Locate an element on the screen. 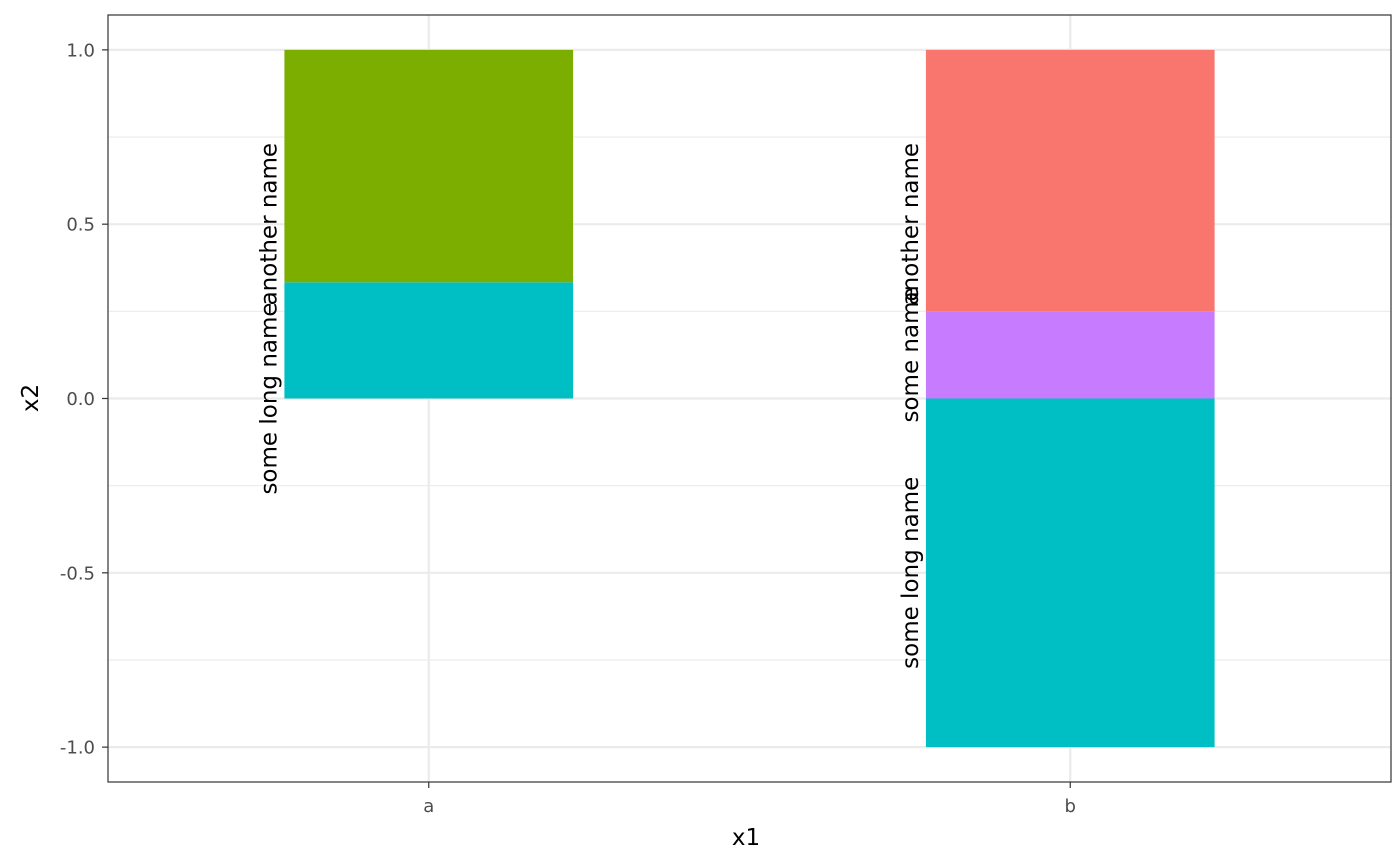  y-tick-label: 1.0 is located at coordinates (80, 50).